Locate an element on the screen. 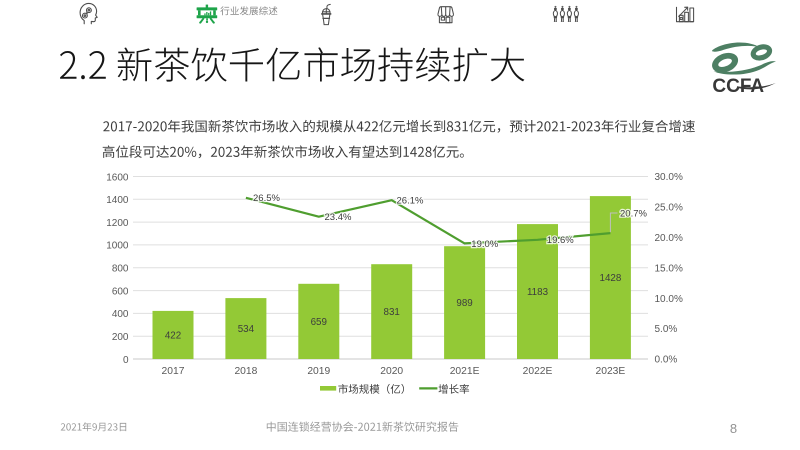 The height and width of the screenshot is (450, 800). svg-text: 800 is located at coordinates (120, 269).